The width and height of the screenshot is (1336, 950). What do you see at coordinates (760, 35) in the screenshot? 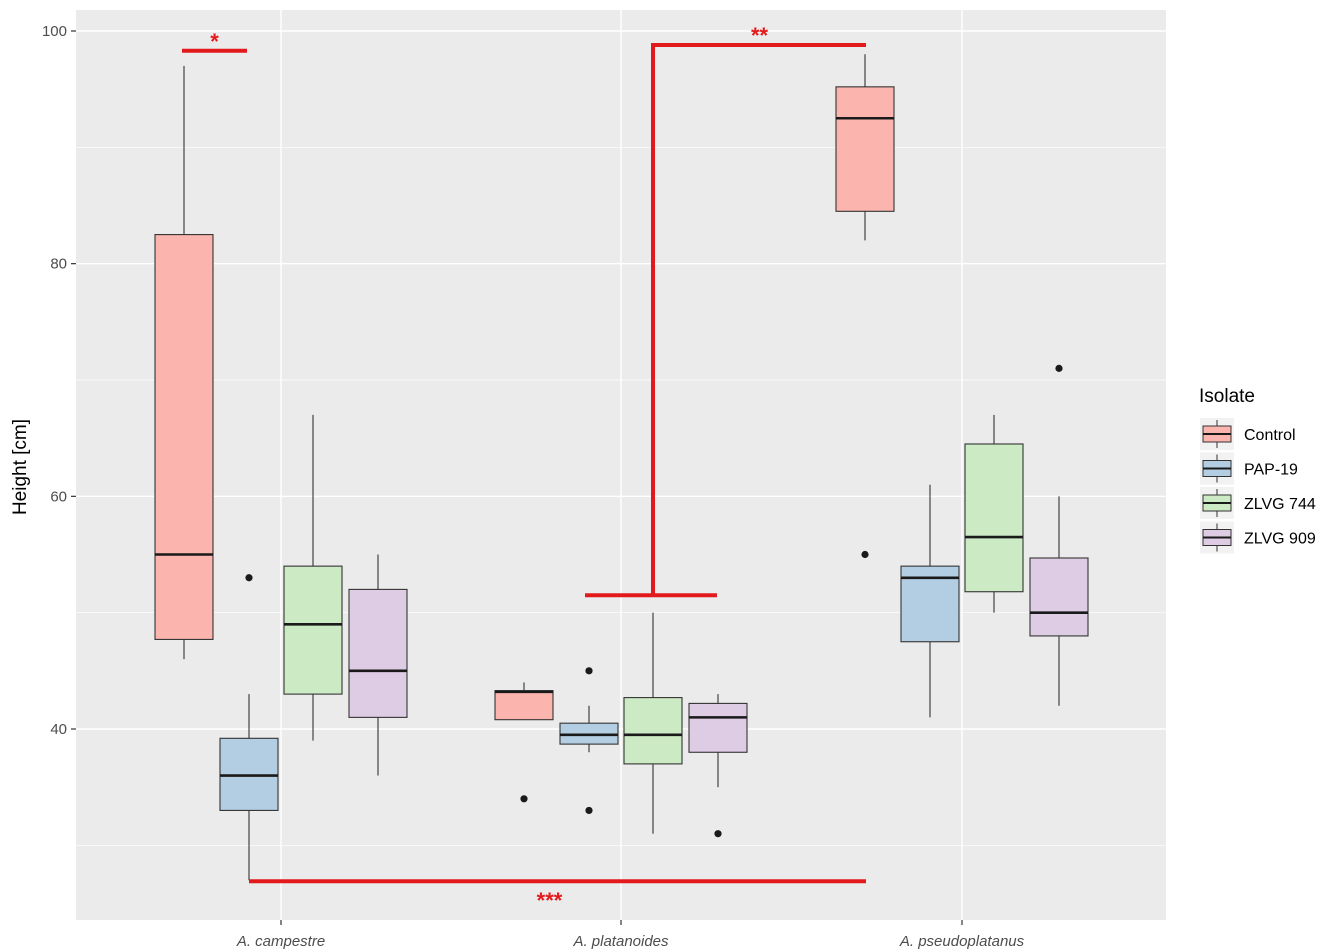
I see `significance-label: **` at bounding box center [760, 35].